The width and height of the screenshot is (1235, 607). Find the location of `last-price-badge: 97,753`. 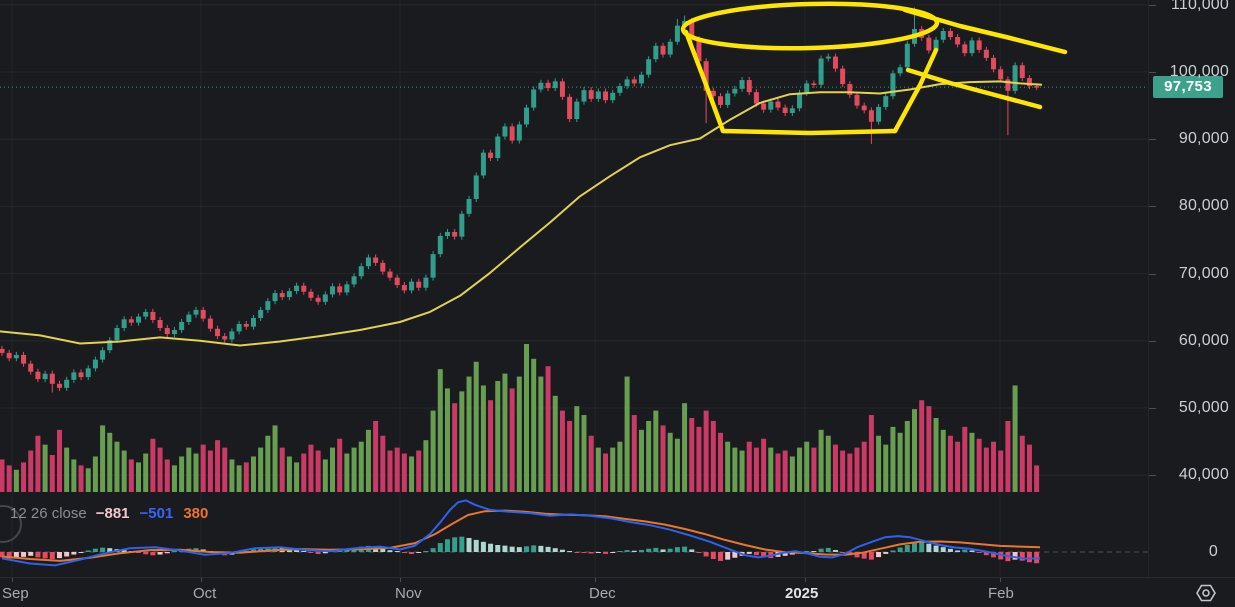

last-price-badge: 97,753 is located at coordinates (1188, 87).